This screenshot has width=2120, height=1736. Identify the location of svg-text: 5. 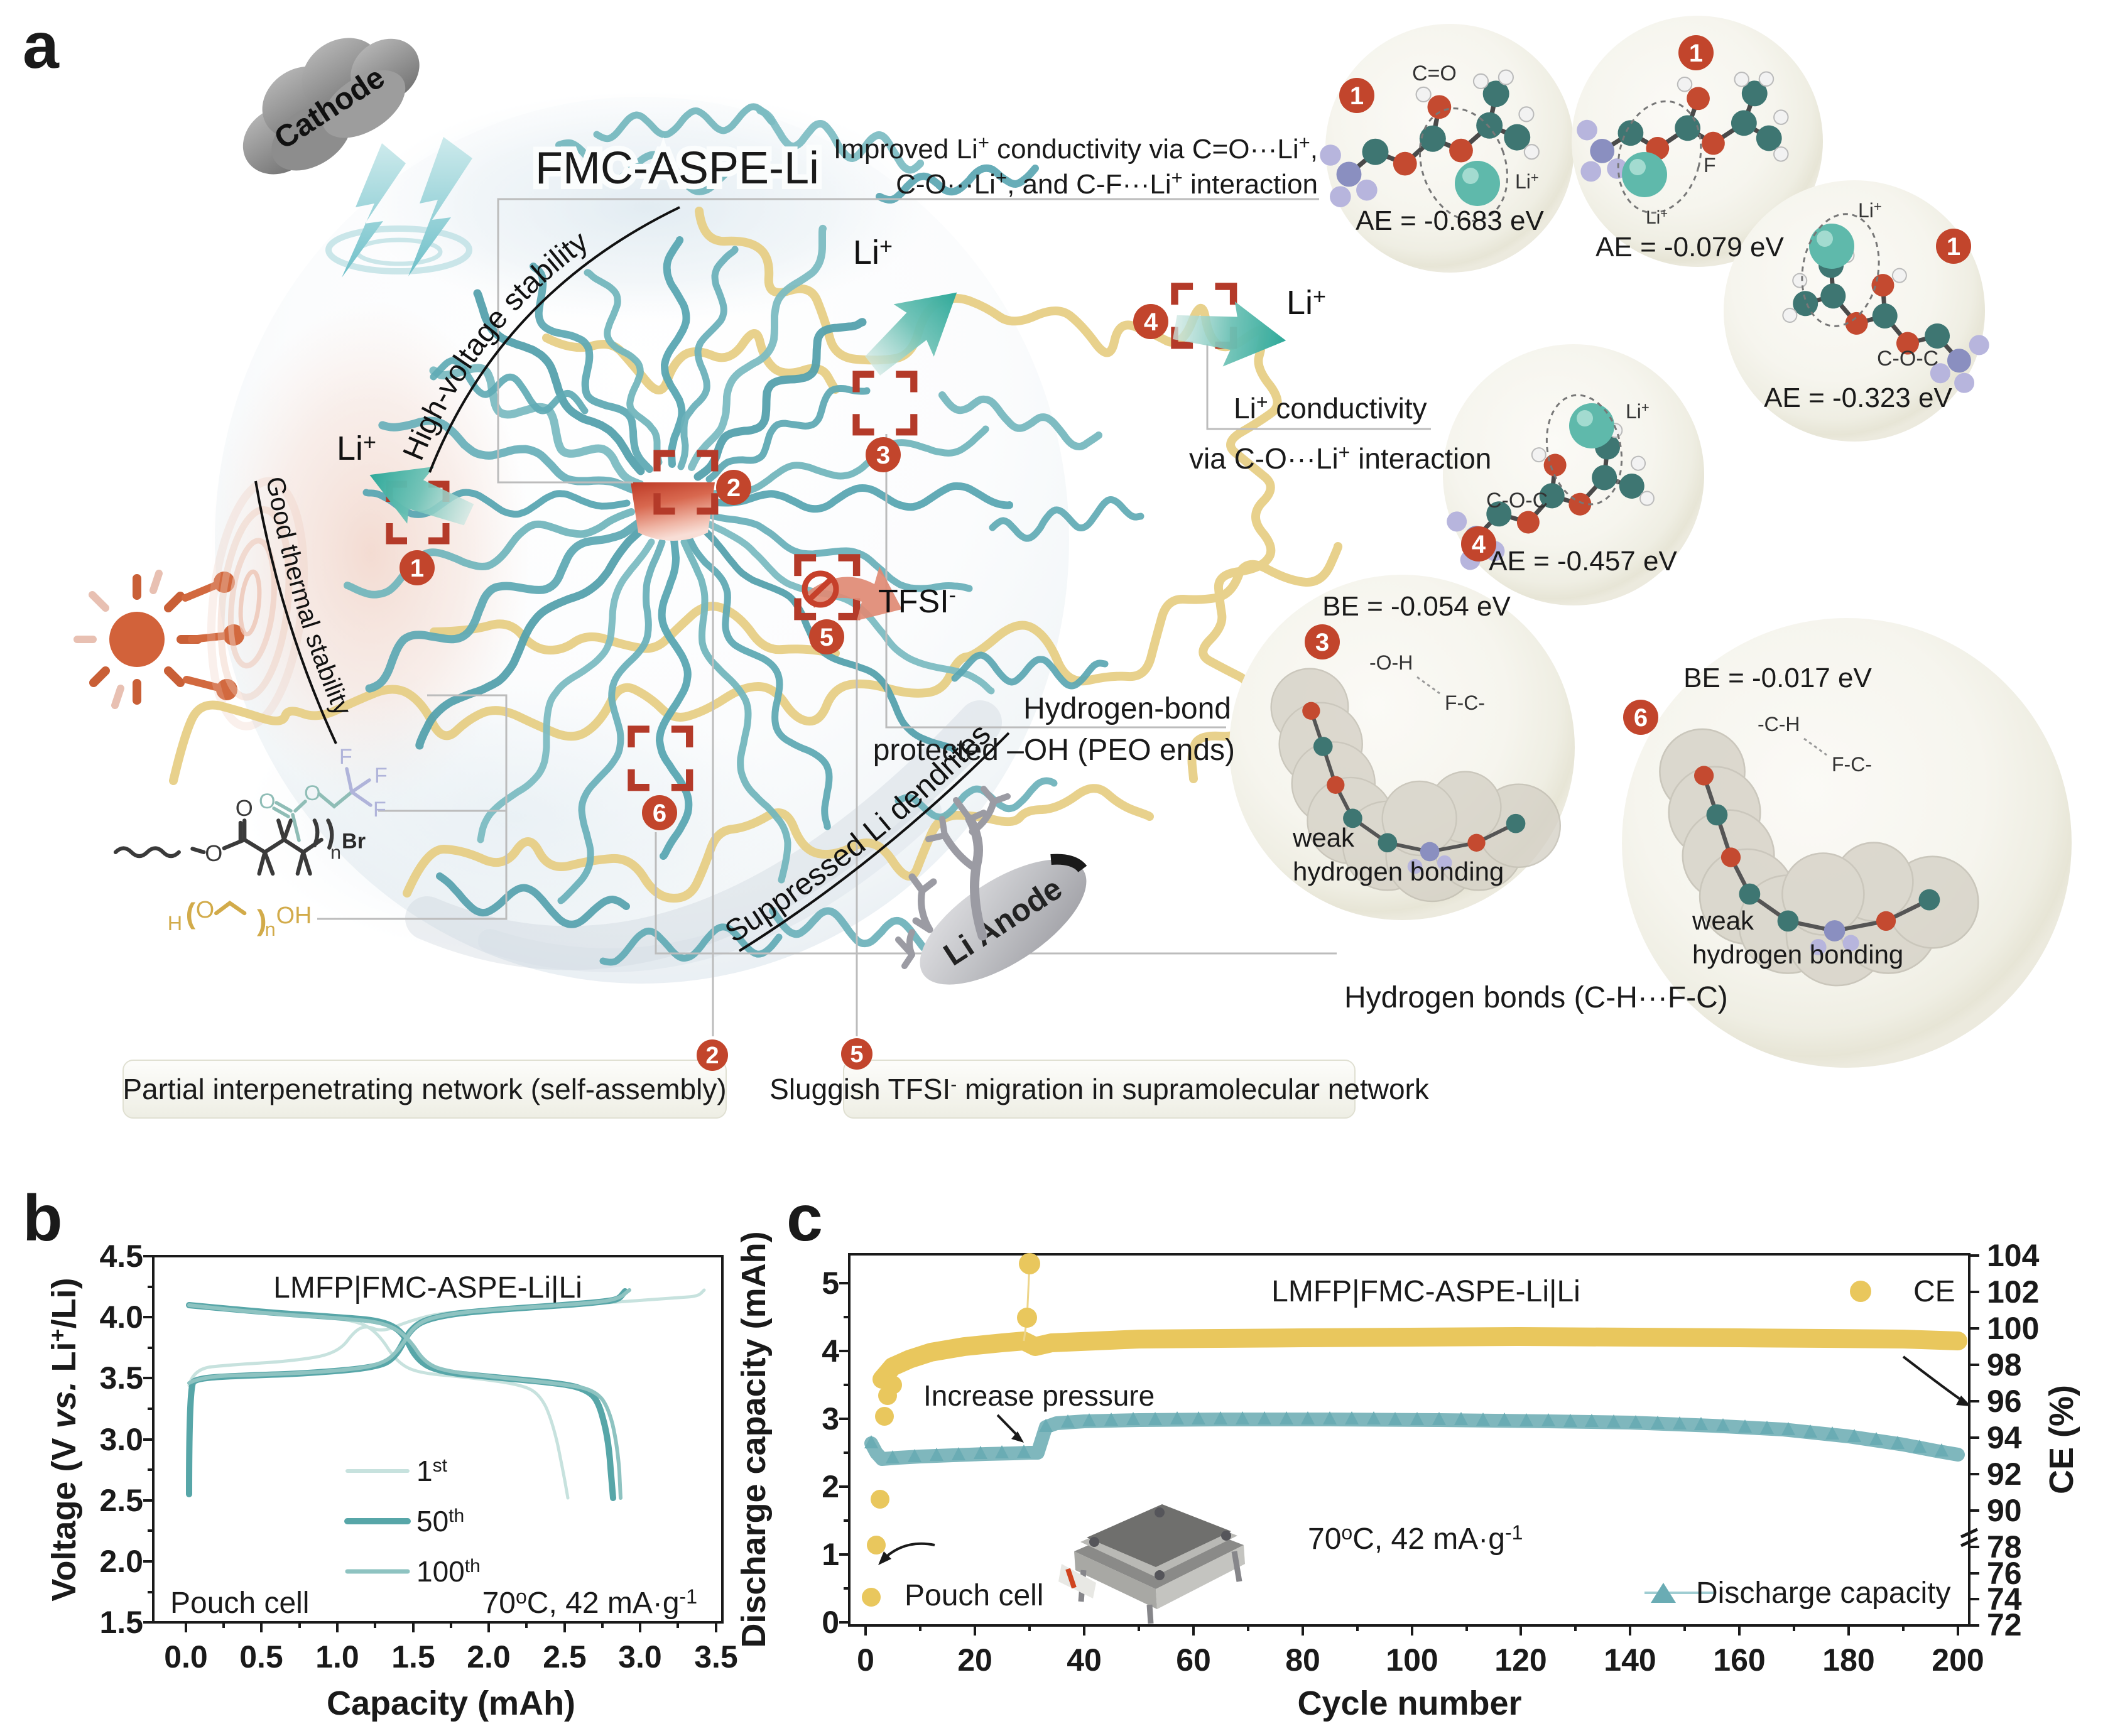
(831, 1283).